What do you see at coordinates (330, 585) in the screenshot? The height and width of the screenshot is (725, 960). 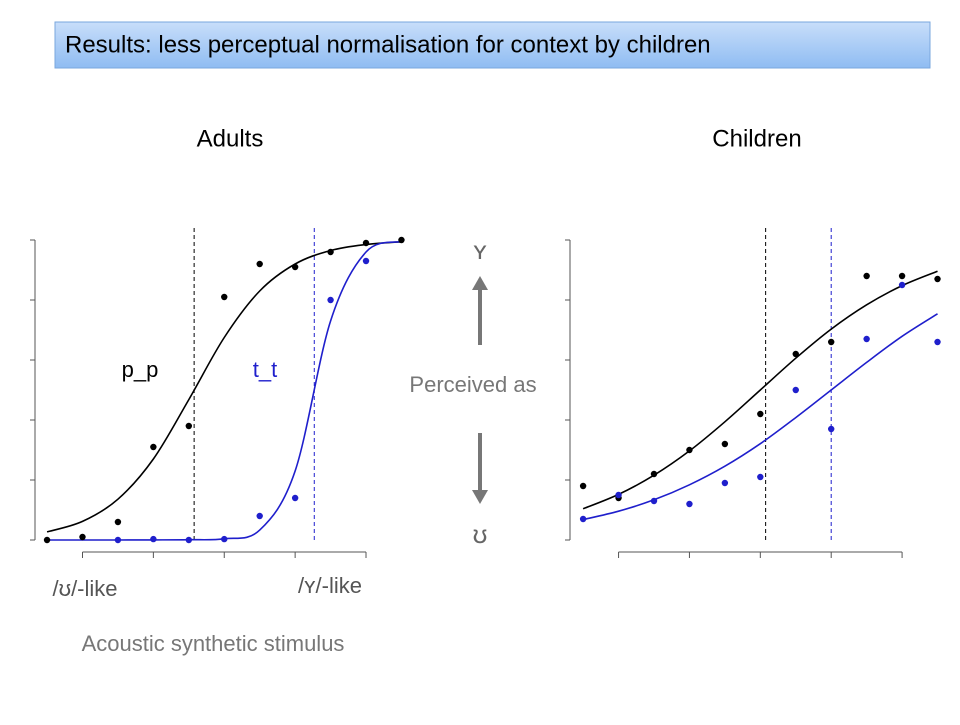 I see `right-end-label: /ʏ/-like` at bounding box center [330, 585].